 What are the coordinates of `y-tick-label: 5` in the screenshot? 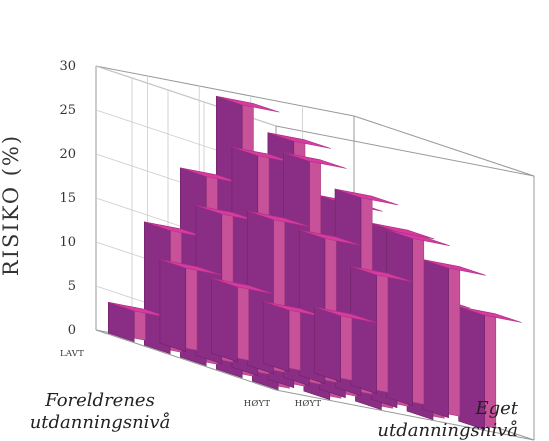 It's located at (72, 286).